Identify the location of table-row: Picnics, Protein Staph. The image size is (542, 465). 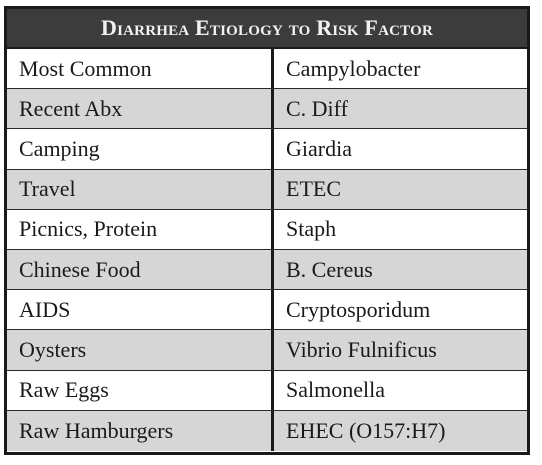
(267, 229).